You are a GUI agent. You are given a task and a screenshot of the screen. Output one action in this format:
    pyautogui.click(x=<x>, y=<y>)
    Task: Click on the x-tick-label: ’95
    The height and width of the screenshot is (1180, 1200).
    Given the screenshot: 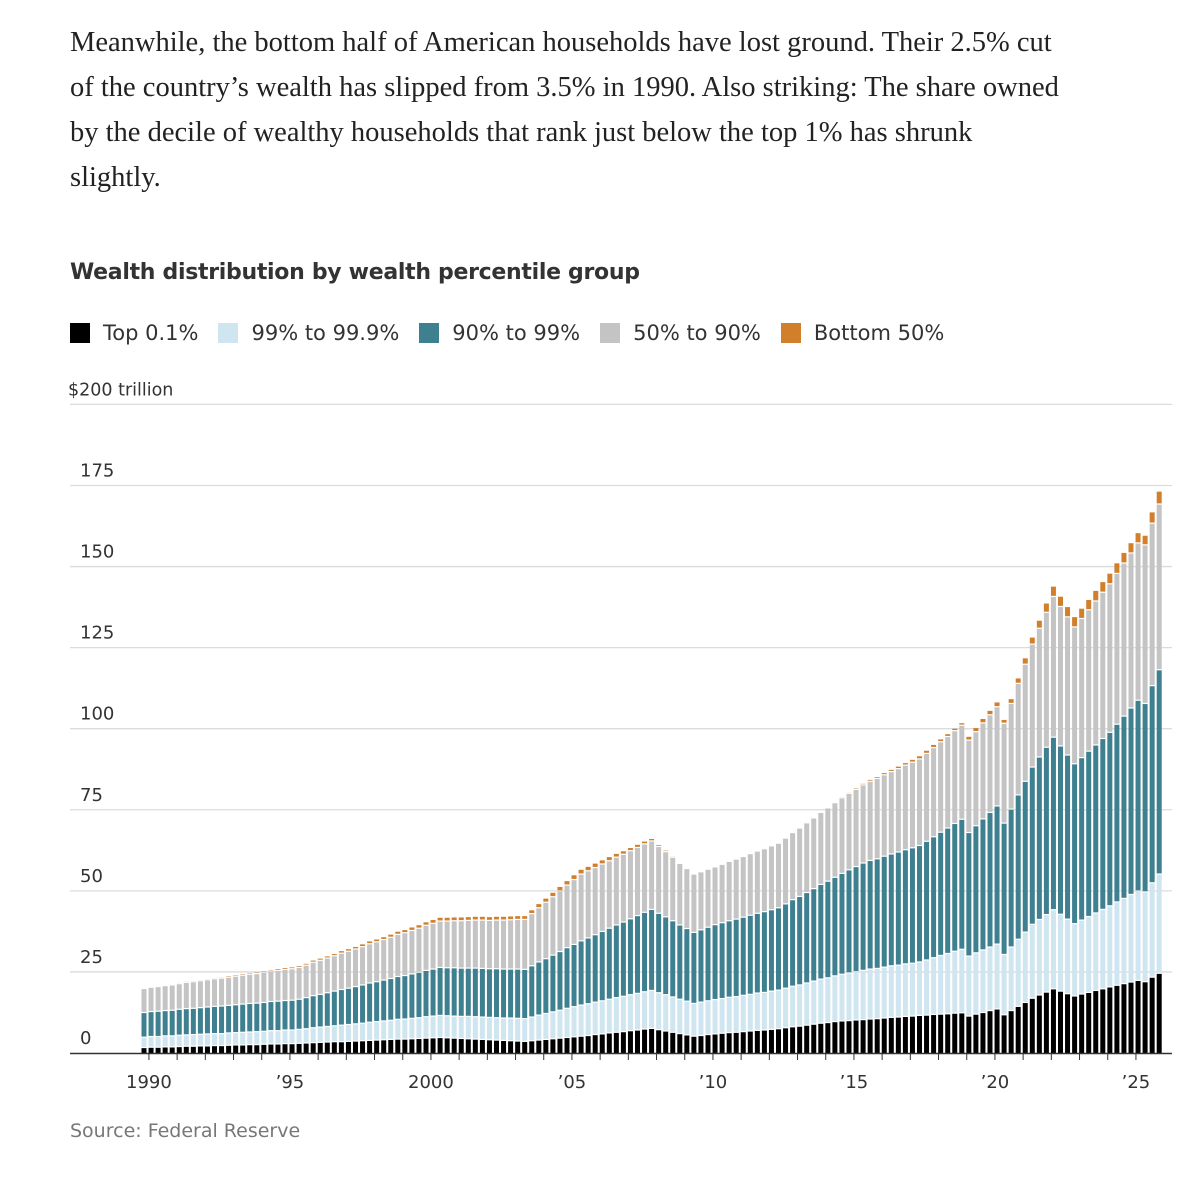 What is the action you would take?
    pyautogui.click(x=290, y=1082)
    